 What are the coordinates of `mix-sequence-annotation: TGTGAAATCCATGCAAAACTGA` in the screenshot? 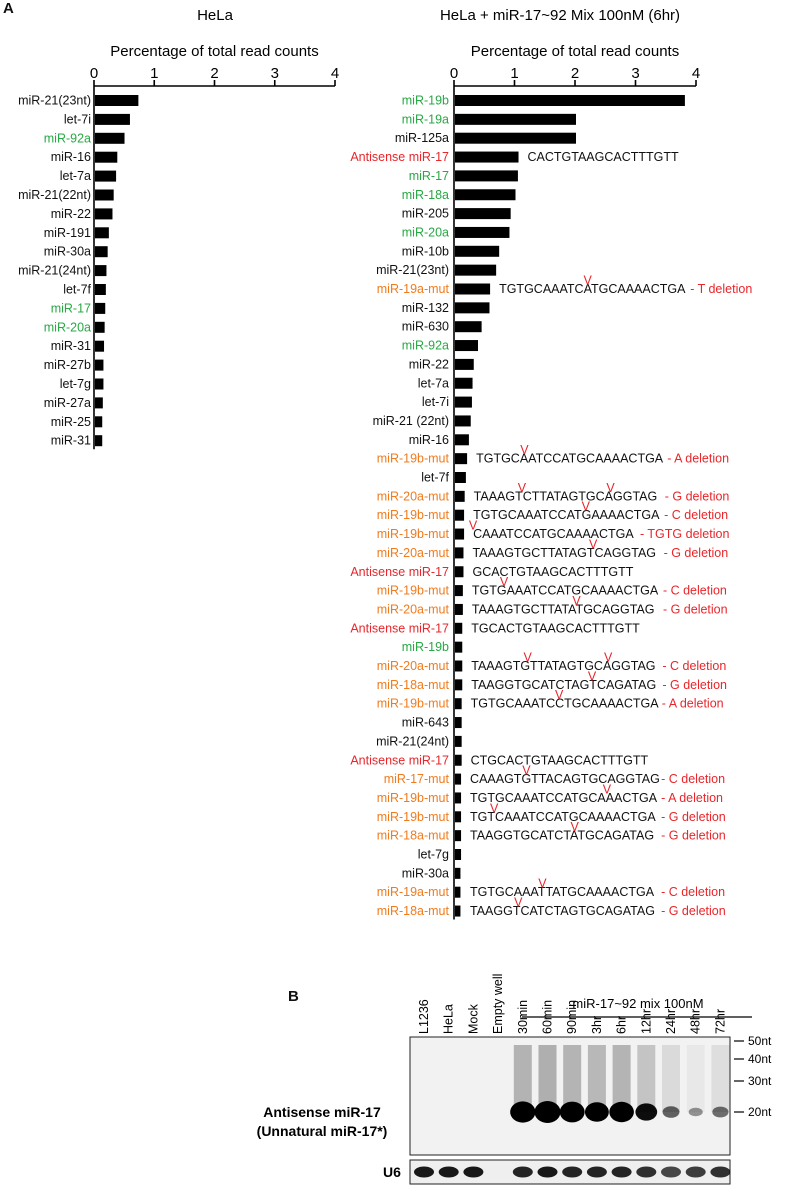 It's located at (565, 591).